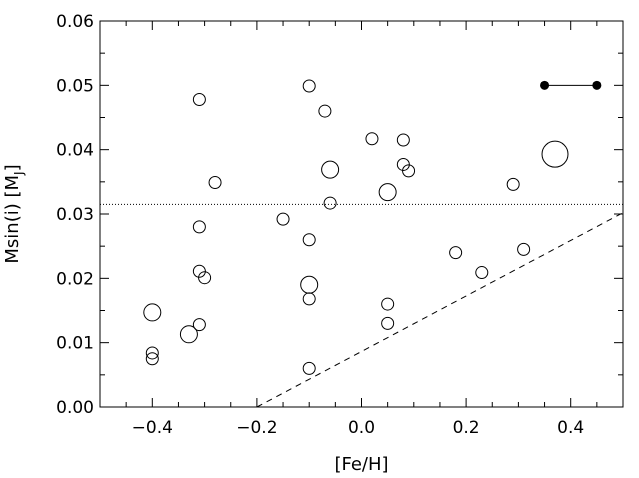  Describe the element at coordinates (361, 428) in the screenshot. I see `x-tick-label: 0.0` at that location.